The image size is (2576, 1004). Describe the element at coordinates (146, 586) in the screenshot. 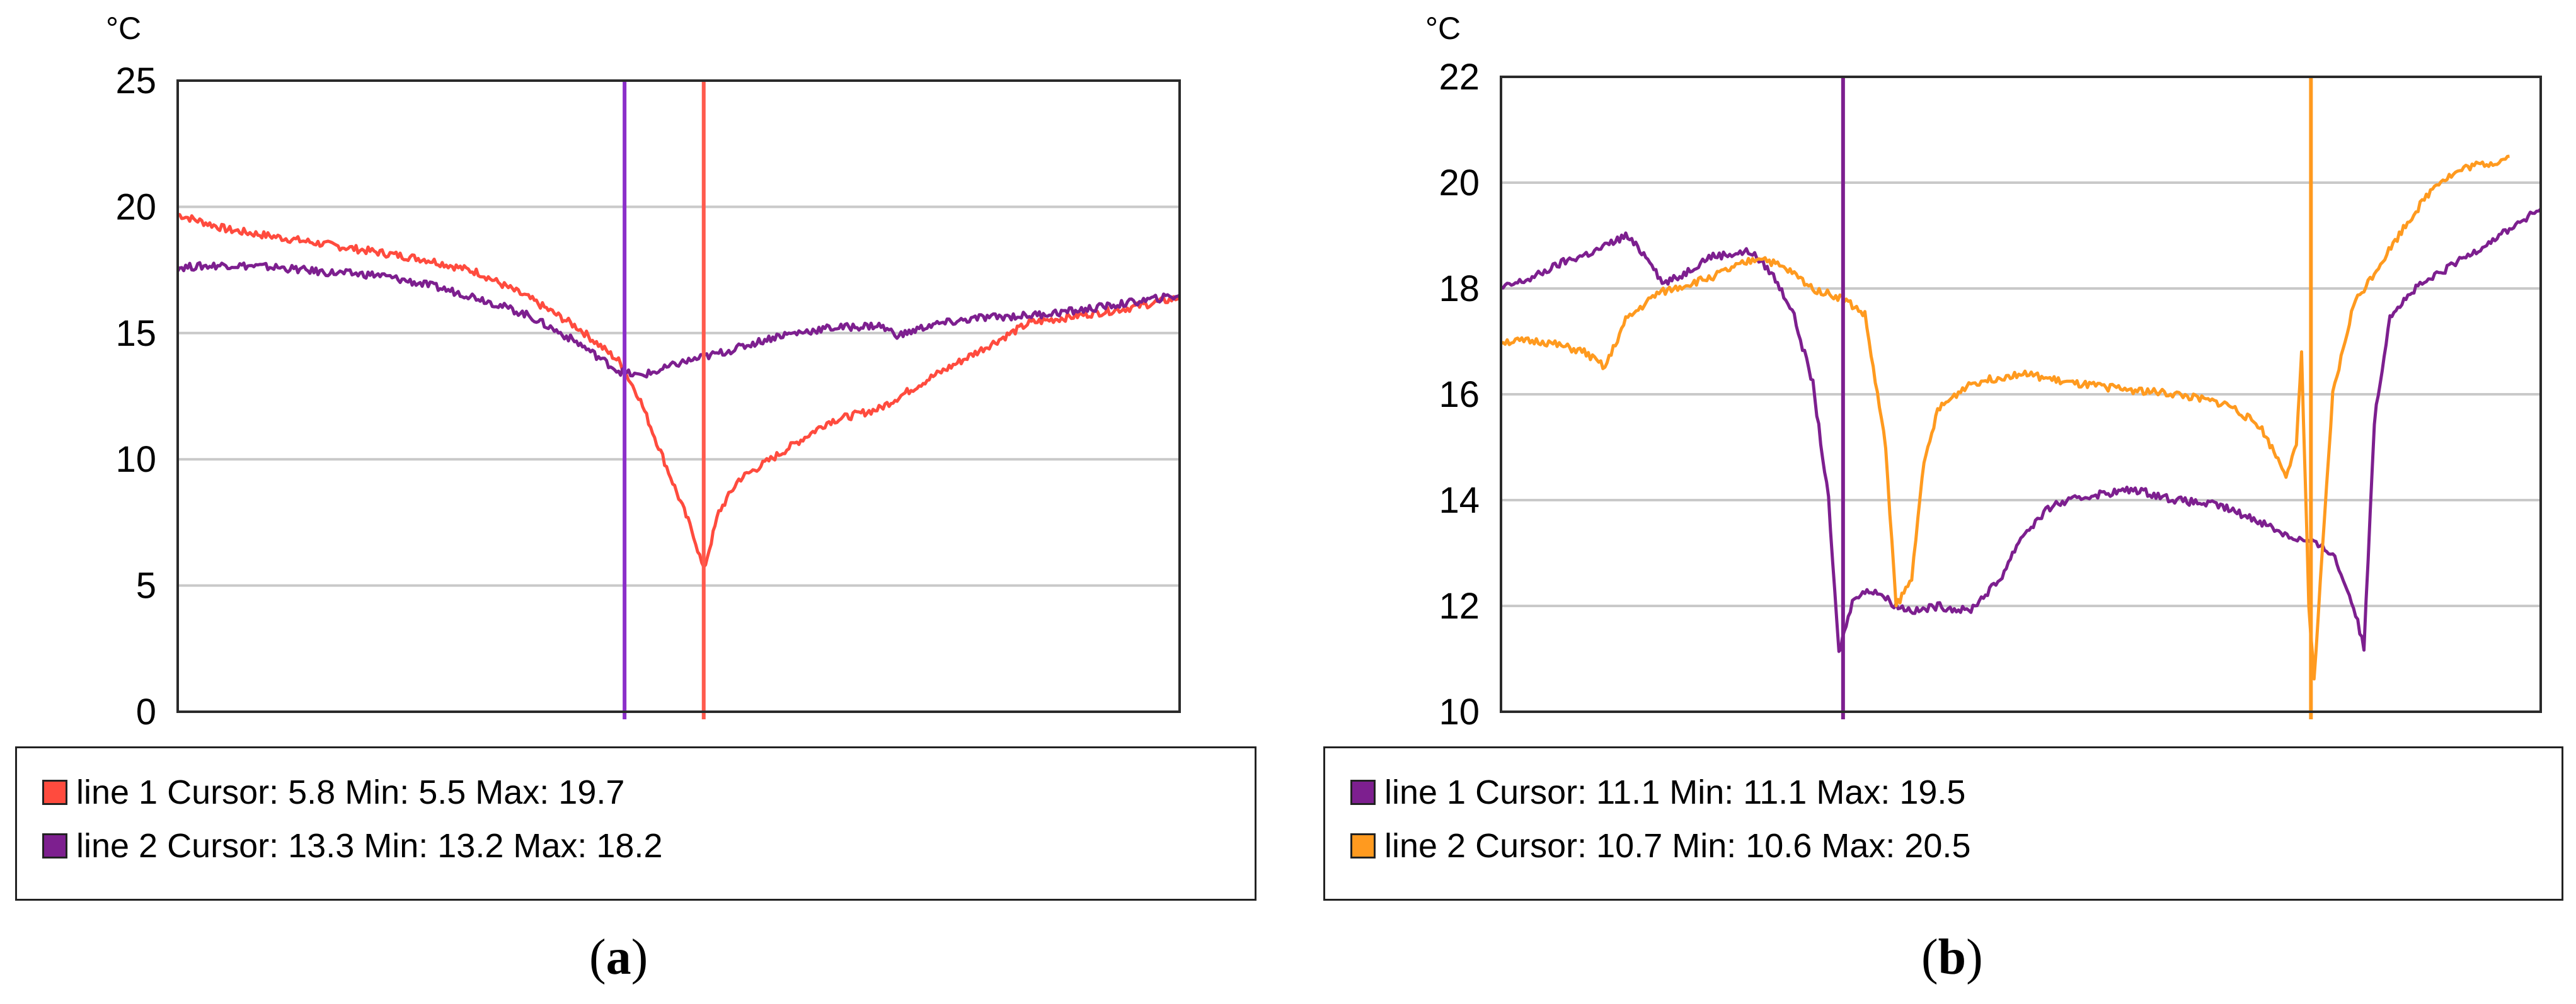

I see `y-tick-label-a-1: 5` at that location.